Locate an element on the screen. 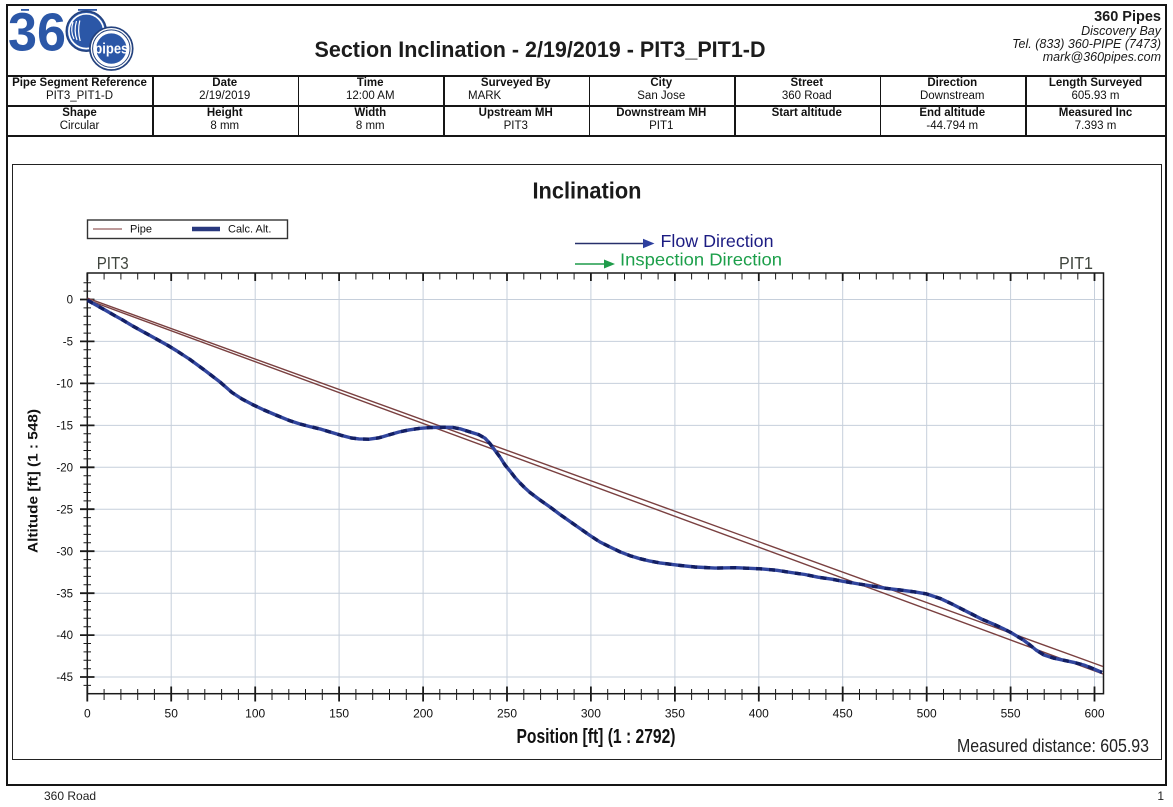 This screenshot has width=1173, height=807. svg-text: -10 is located at coordinates (64, 385).